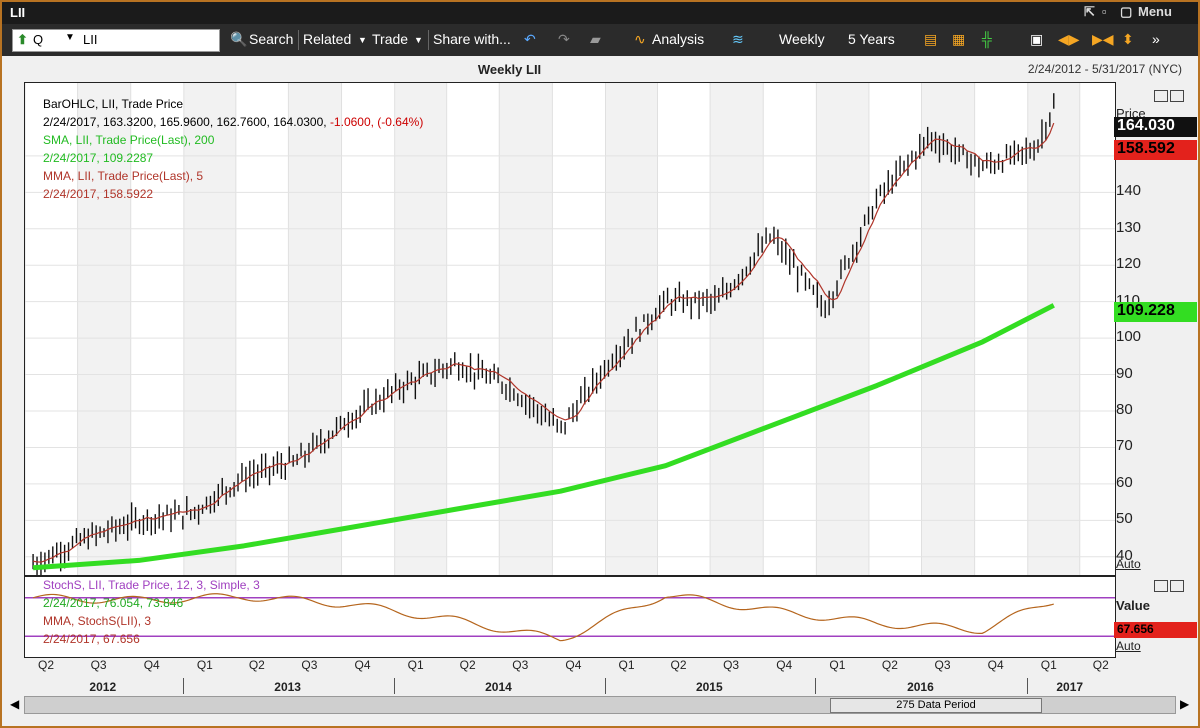  What do you see at coordinates (239, 39) in the screenshot?
I see `search-icon: 🔍` at bounding box center [239, 39].